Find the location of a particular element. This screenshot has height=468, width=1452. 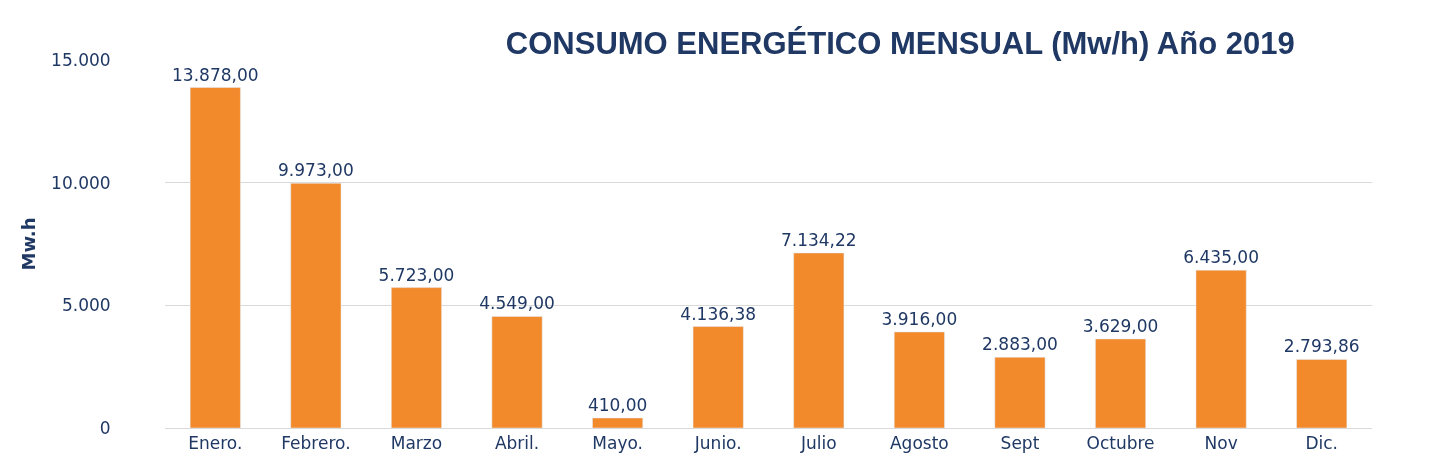

x-tick-label: Marzo is located at coordinates (416, 443).